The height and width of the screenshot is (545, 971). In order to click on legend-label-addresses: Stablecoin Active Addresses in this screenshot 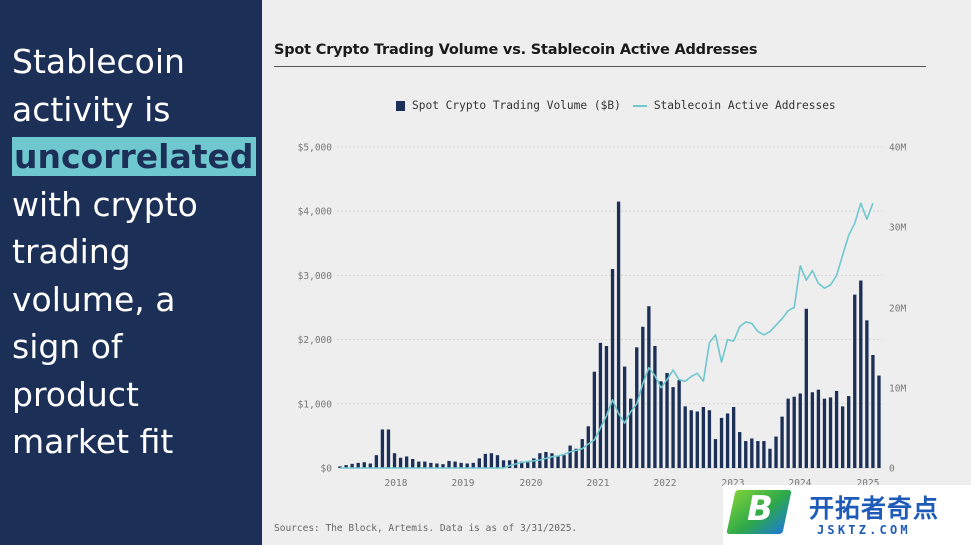, I will do `click(744, 105)`.